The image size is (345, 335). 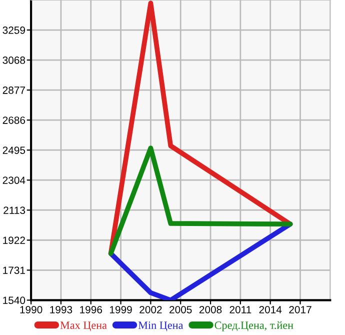 What do you see at coordinates (14, 120) in the screenshot?
I see `y-tick-label: 2686` at bounding box center [14, 120].